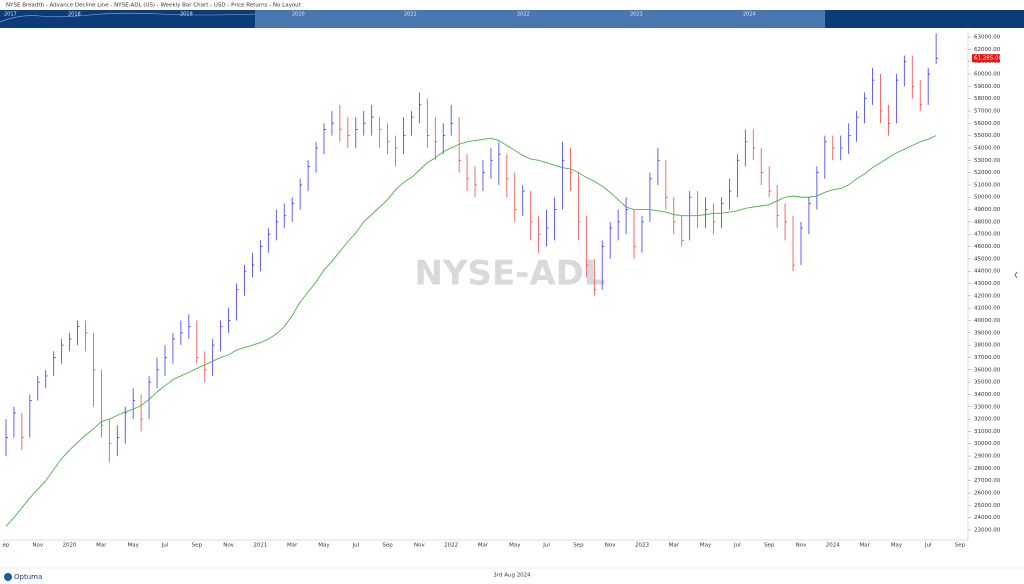 The height and width of the screenshot is (584, 1024). I want to click on y-tick-label: 58000.00, so click(987, 99).